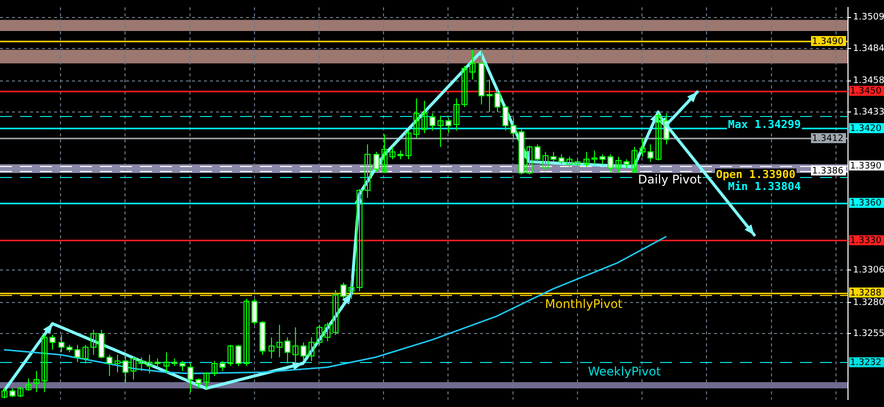 Image resolution: width=884 pixels, height=407 pixels. Describe the element at coordinates (866, 129) in the screenshot. I see `ref-line-label: 1.3420` at that location.